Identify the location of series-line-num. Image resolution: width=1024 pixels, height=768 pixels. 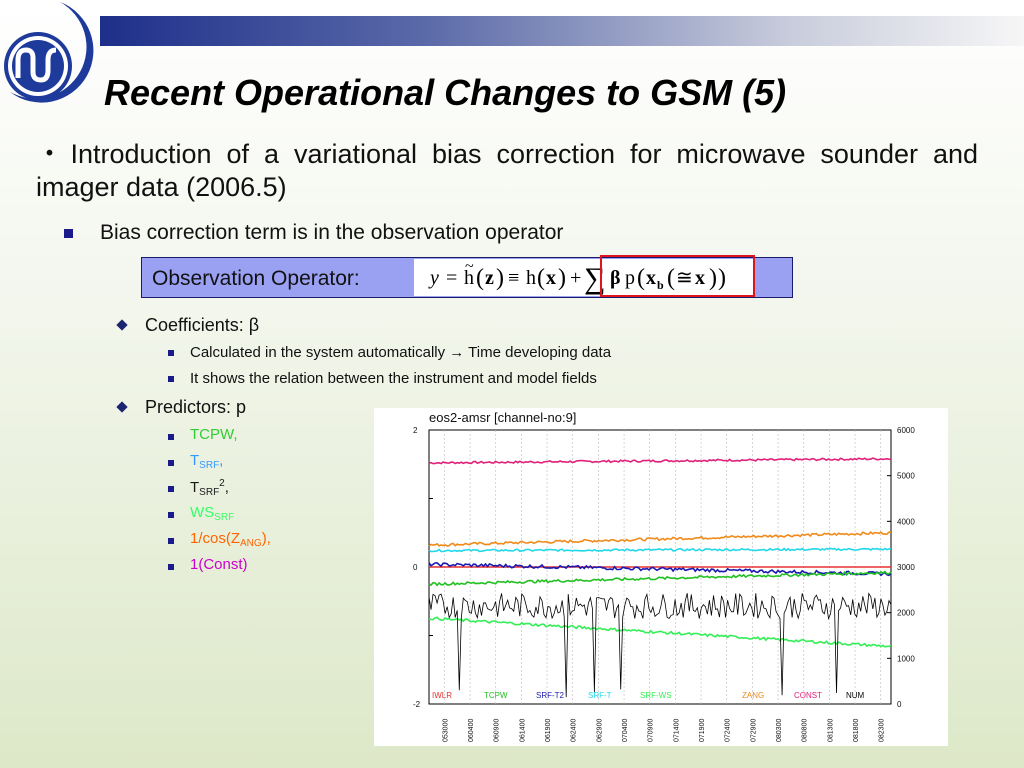
(660, 645).